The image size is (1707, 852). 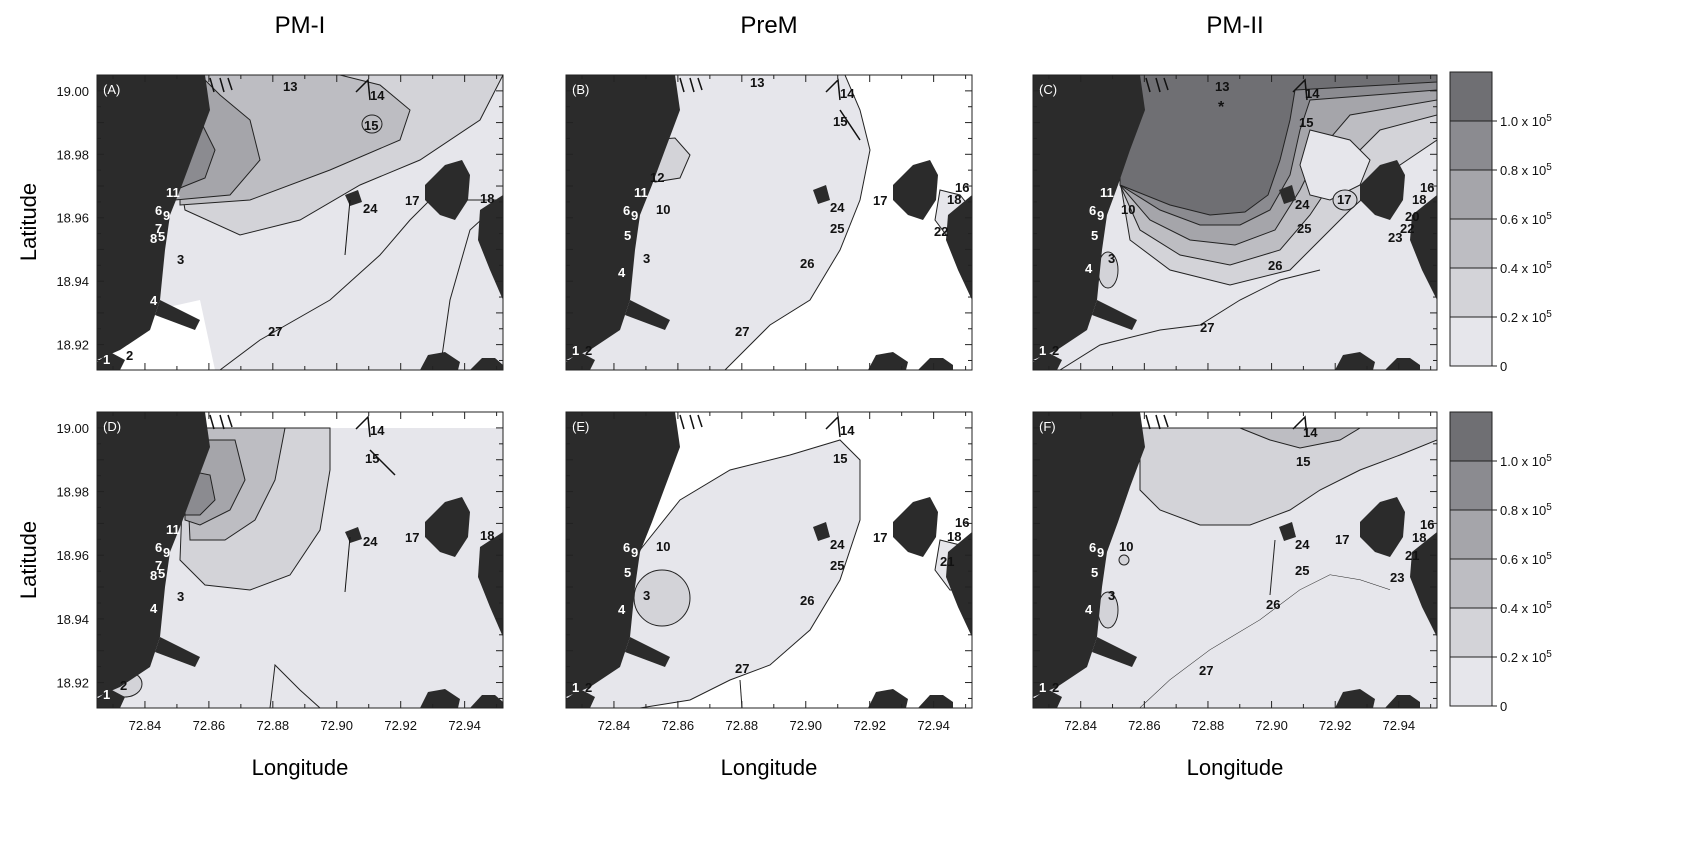 What do you see at coordinates (1395, 237) in the screenshot?
I see `station-label: 23` at bounding box center [1395, 237].